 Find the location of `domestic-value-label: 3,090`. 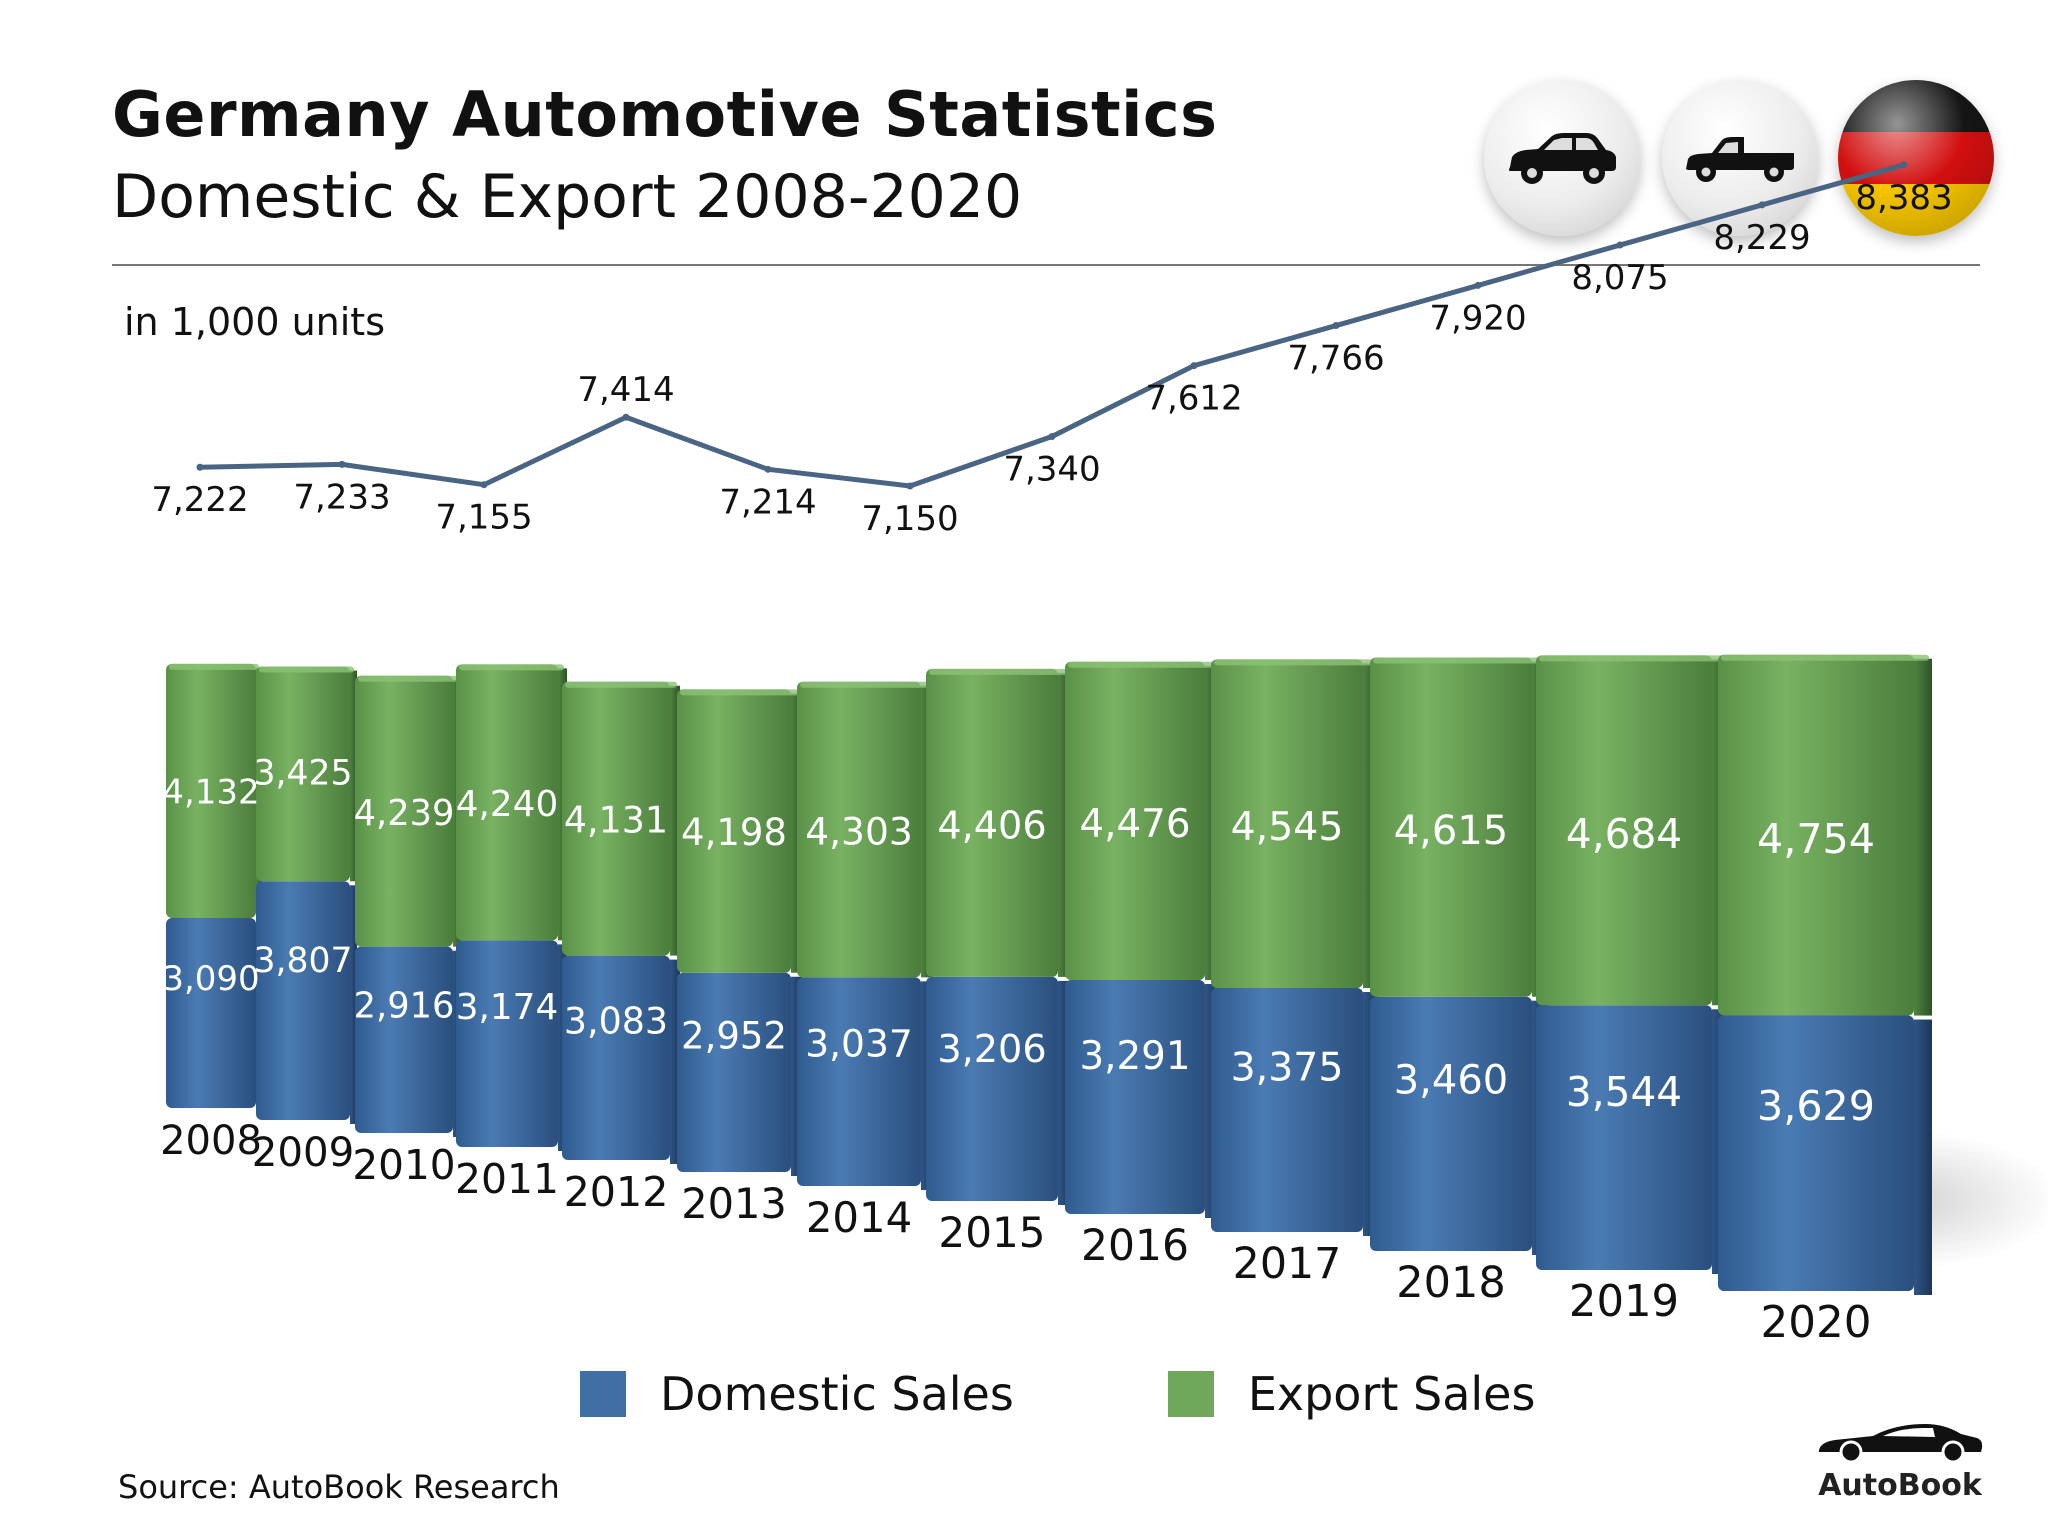

domestic-value-label: 3,090 is located at coordinates (210, 979).